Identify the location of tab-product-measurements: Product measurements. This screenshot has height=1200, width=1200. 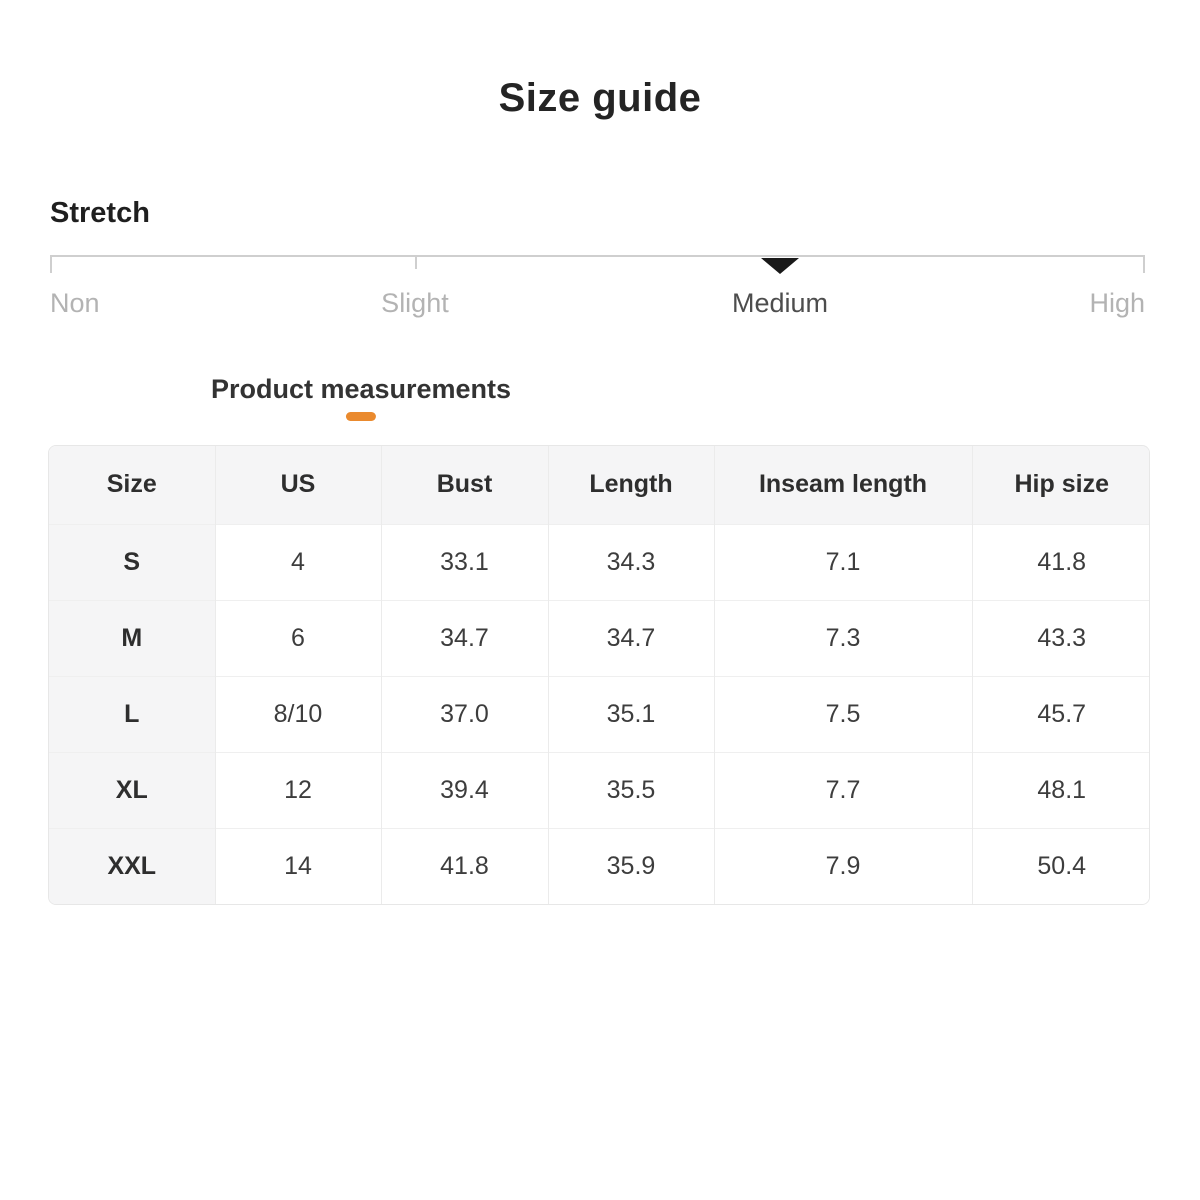
(361, 397).